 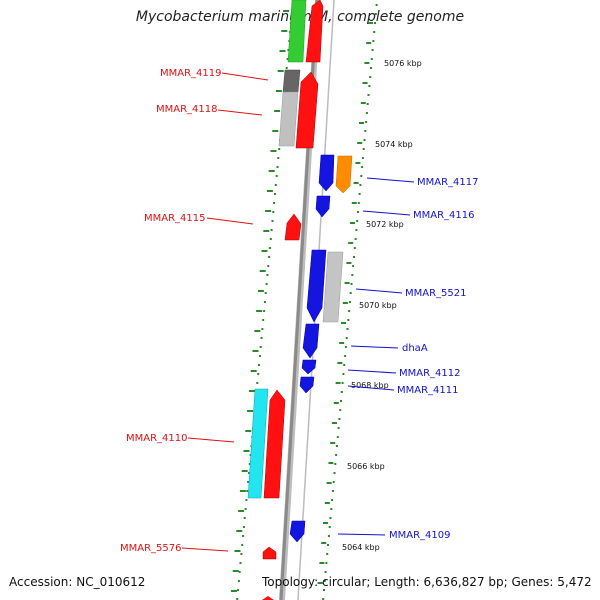 What do you see at coordinates (151, 548) in the screenshot?
I see `gene-label-mmar-5576: MMAR_5576` at bounding box center [151, 548].